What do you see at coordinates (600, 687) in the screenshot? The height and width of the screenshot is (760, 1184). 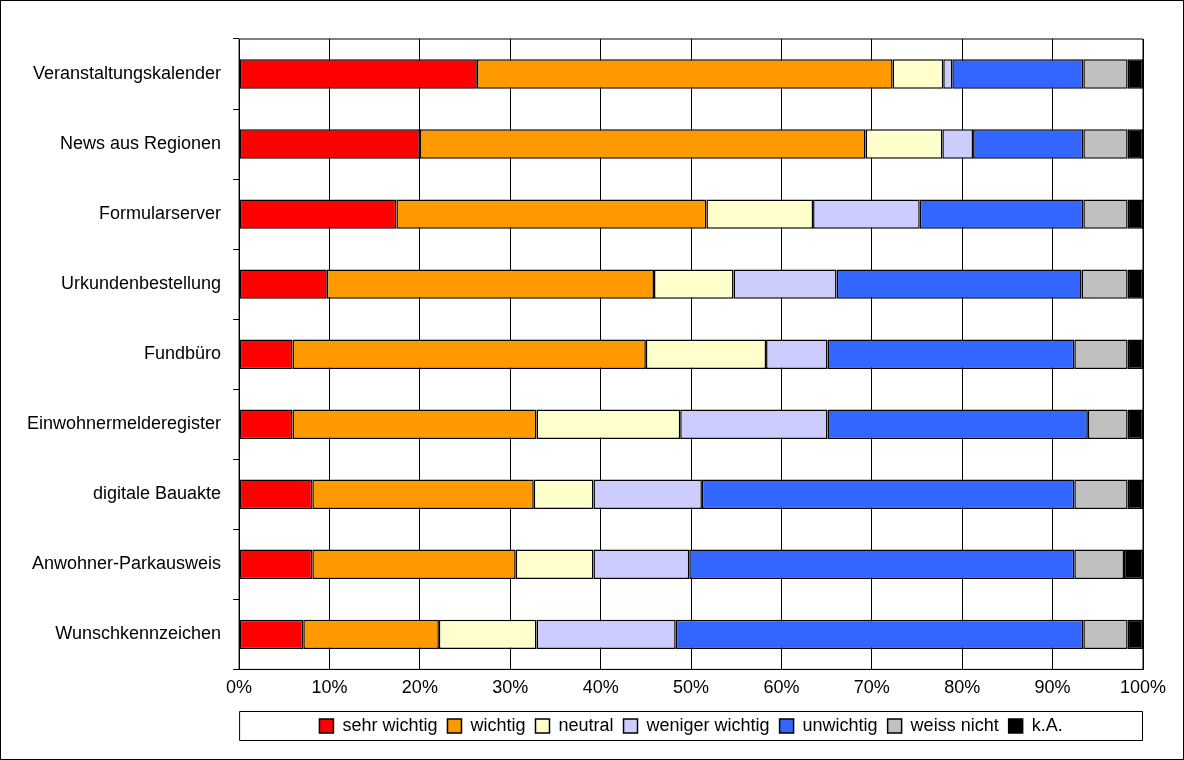 I see `x-tick-label: 40%` at bounding box center [600, 687].